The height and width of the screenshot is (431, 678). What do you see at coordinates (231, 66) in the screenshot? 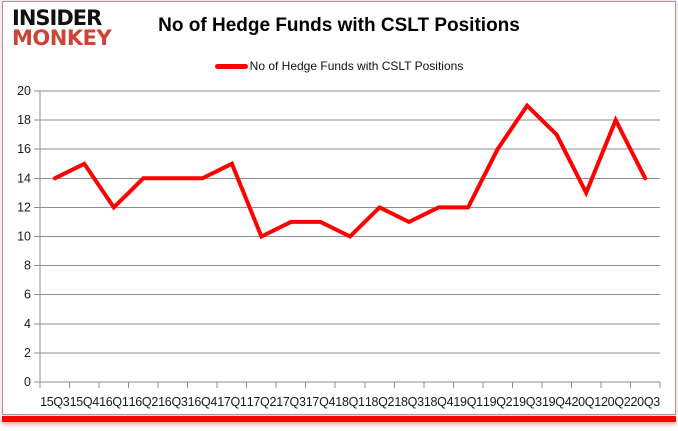
I see `legend-line-marker` at bounding box center [231, 66].